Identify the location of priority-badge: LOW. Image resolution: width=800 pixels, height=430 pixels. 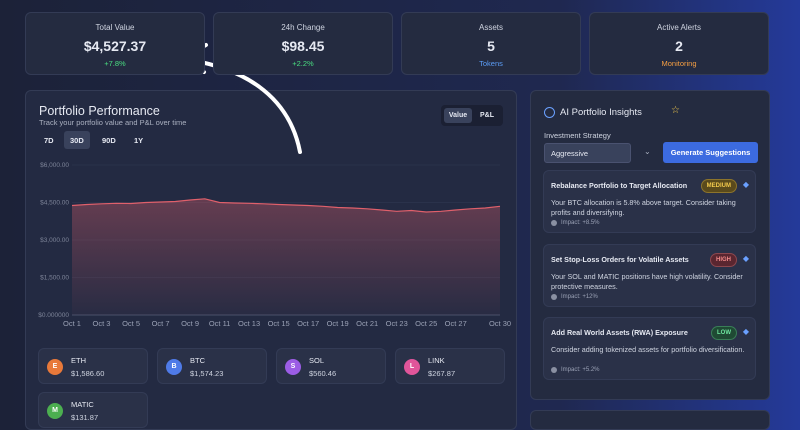
(724, 333).